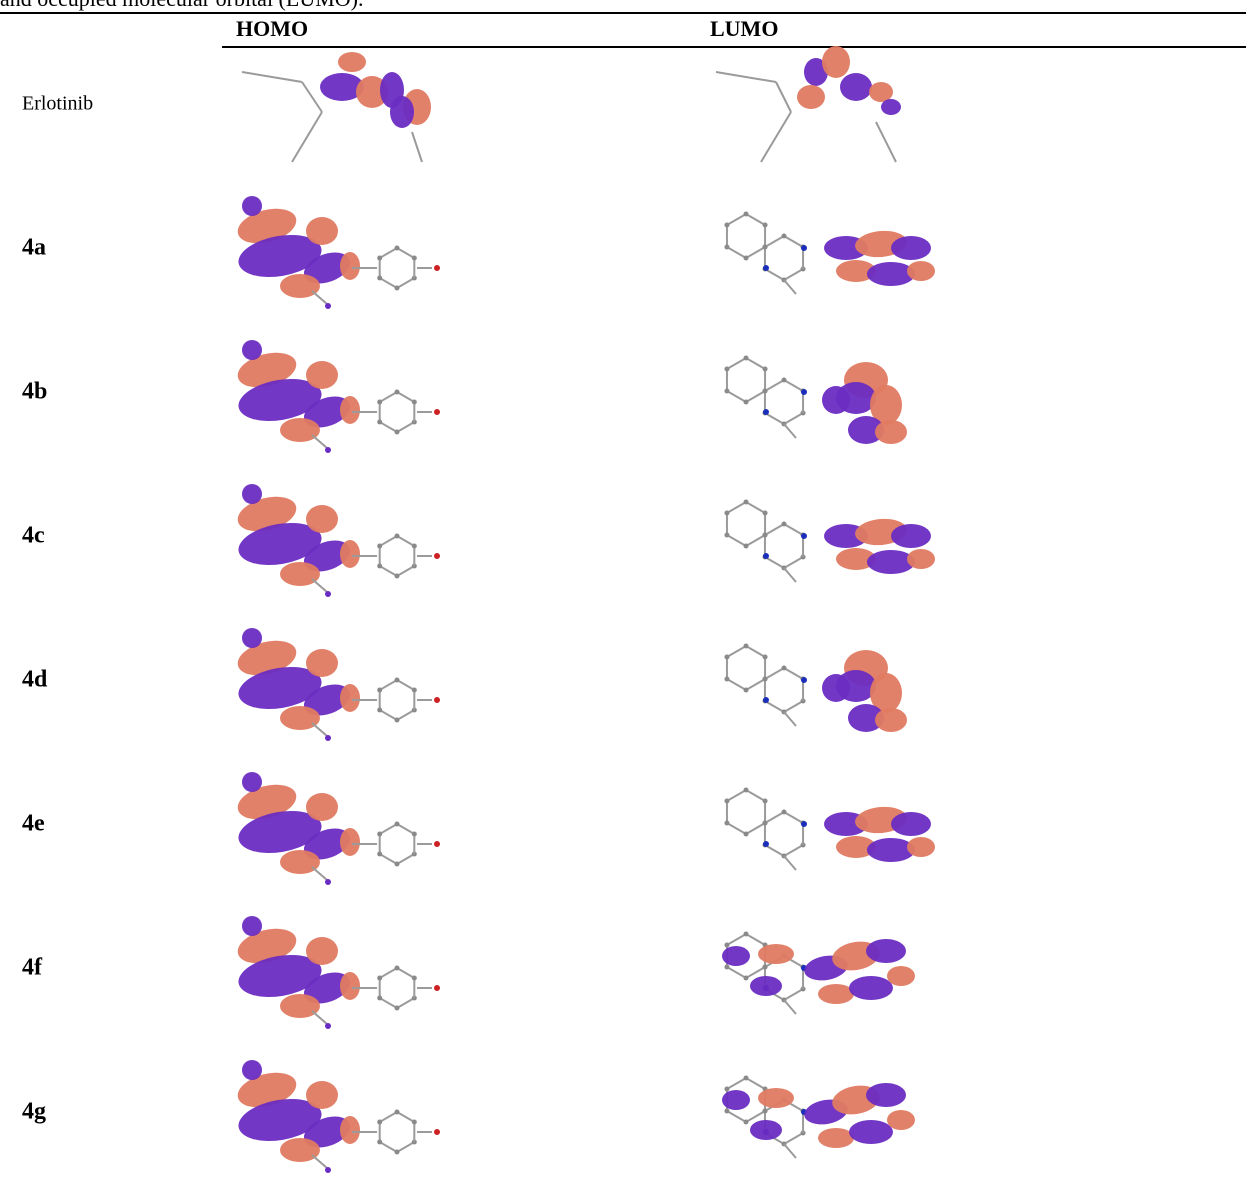 This screenshot has height=1191, width=1246. What do you see at coordinates (181, 6) in the screenshot?
I see `table-caption: and occupied molecular orbital (LUMO).` at bounding box center [181, 6].